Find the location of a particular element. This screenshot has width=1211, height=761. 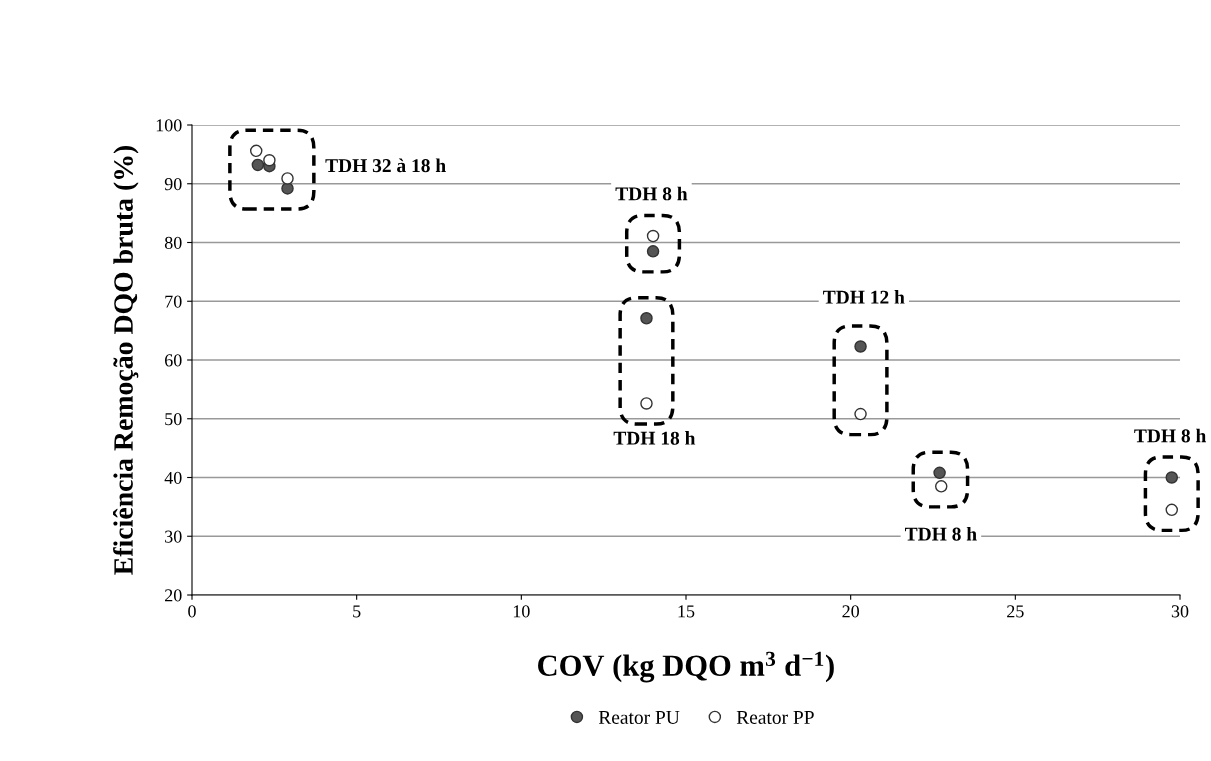

x-tick-label: 20 is located at coordinates (851, 611).